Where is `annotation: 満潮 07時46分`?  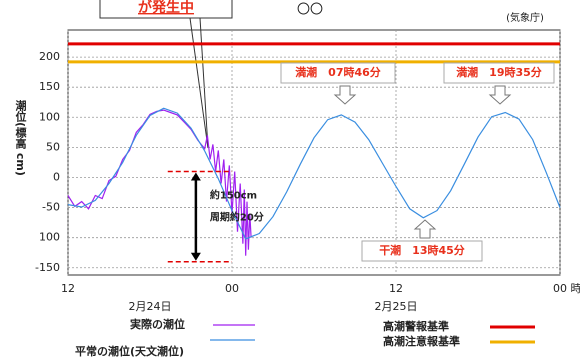
annotation: 満潮 07時46分 is located at coordinates (338, 72).